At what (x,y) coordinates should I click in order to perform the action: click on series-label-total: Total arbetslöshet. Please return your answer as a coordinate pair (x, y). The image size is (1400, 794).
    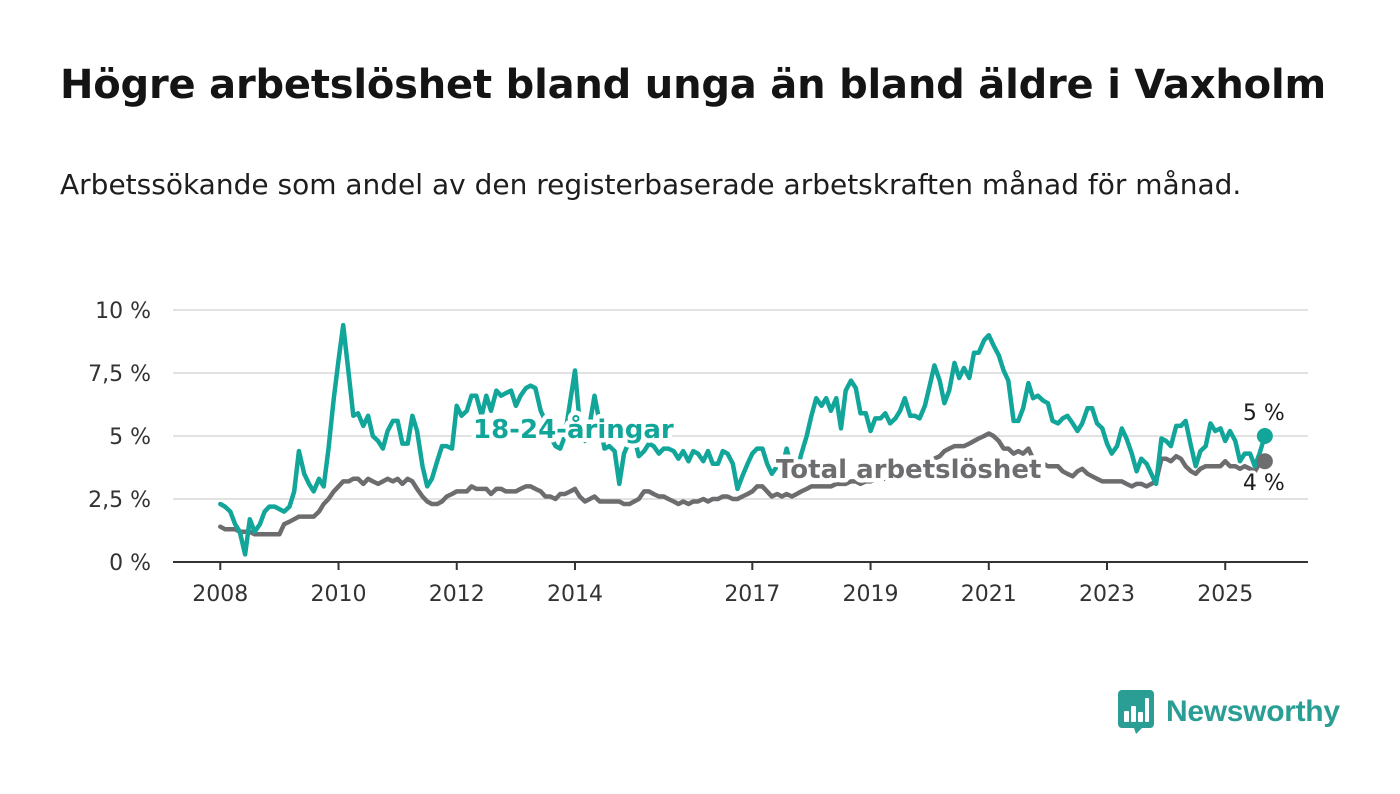
    Looking at the image, I should click on (908, 470).